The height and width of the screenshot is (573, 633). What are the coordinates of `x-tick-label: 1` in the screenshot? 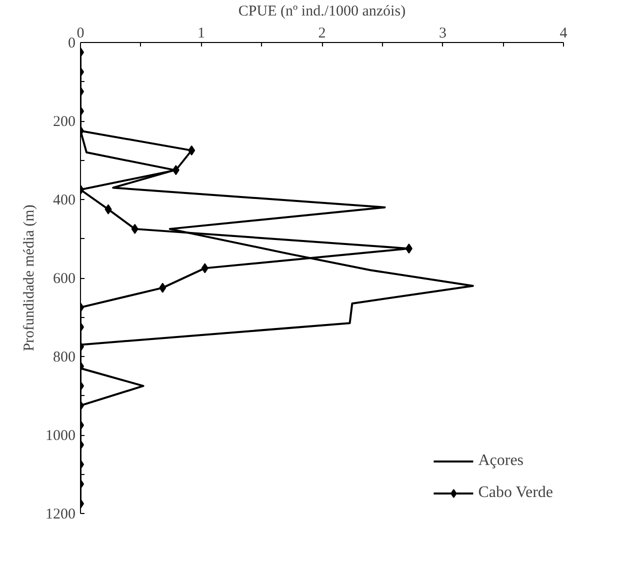 It's located at (201, 34).